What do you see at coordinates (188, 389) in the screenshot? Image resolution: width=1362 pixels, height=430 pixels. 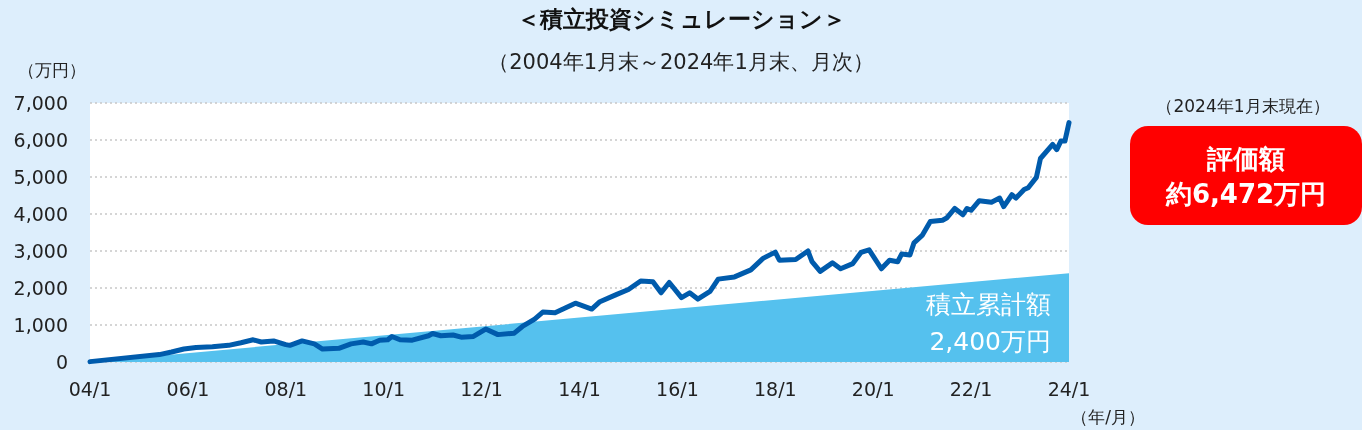 I see `x-tick-label: 06/1` at bounding box center [188, 389].